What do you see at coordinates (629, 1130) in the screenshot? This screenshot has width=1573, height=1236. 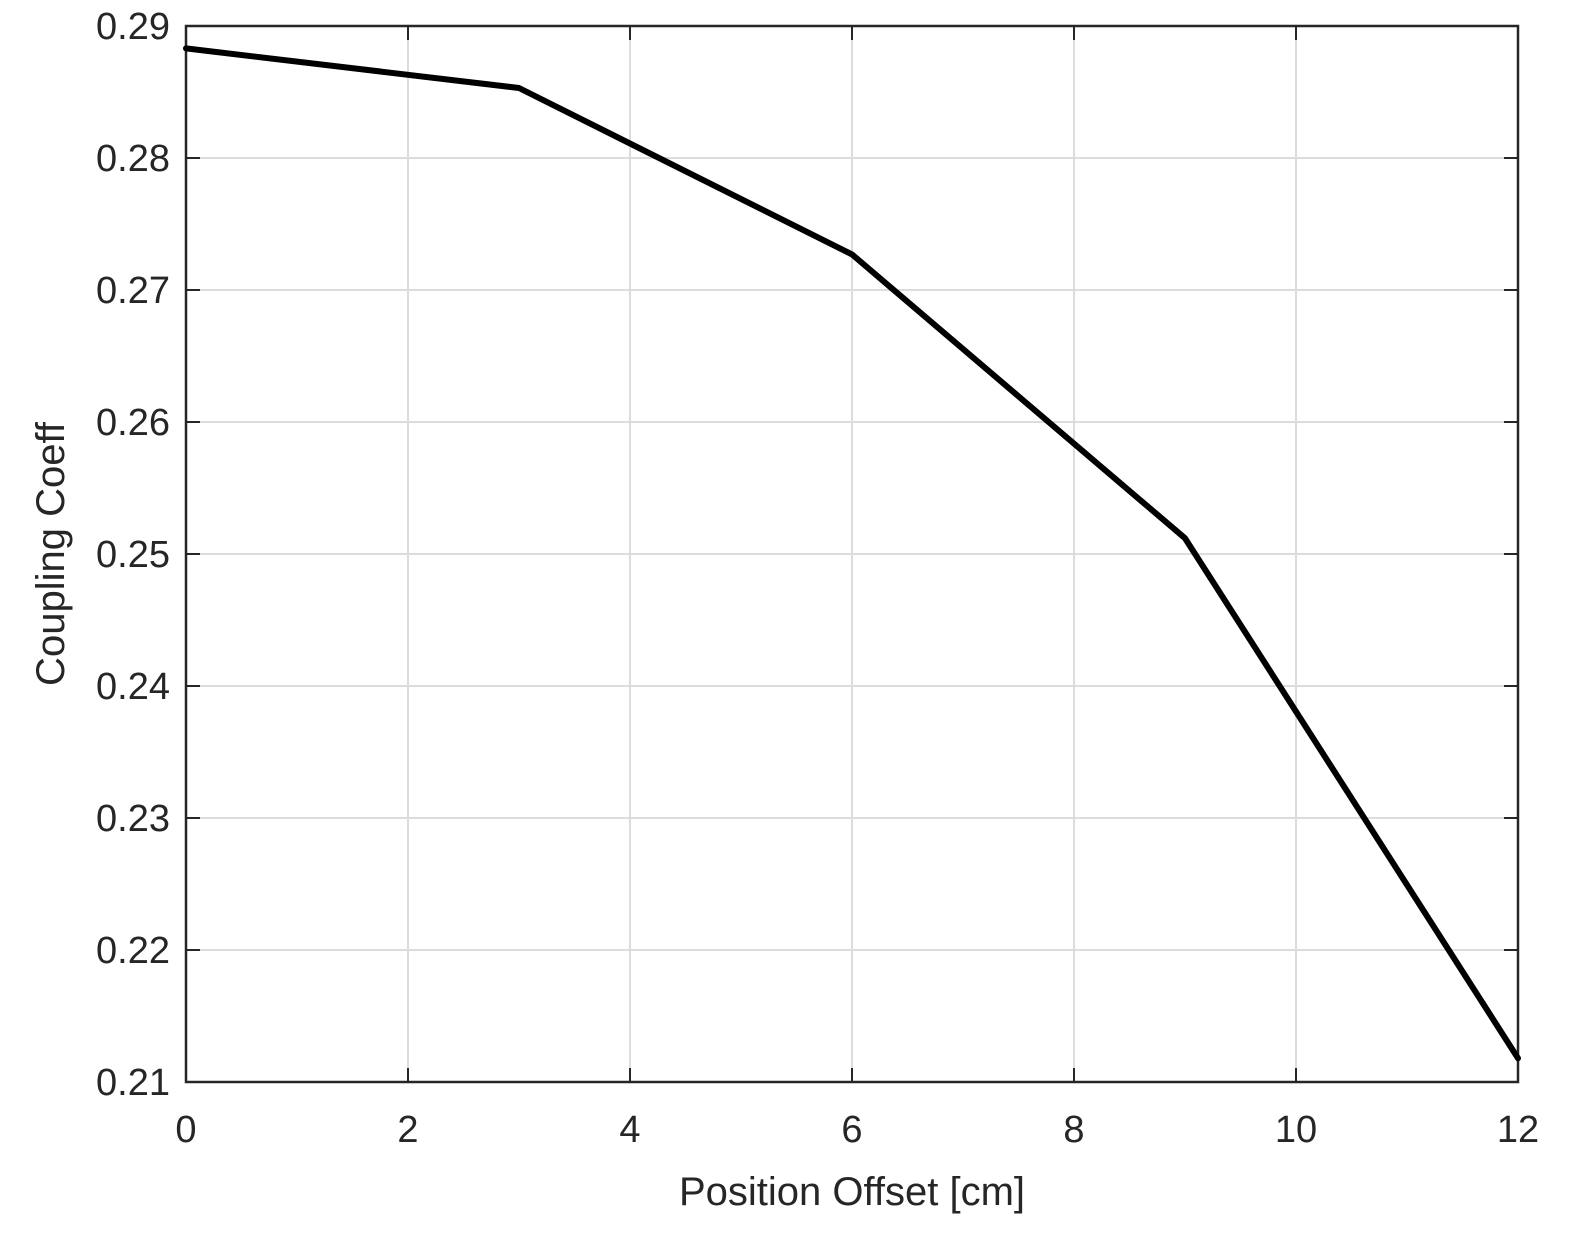 I see `x-tick-label: 4` at bounding box center [629, 1130].